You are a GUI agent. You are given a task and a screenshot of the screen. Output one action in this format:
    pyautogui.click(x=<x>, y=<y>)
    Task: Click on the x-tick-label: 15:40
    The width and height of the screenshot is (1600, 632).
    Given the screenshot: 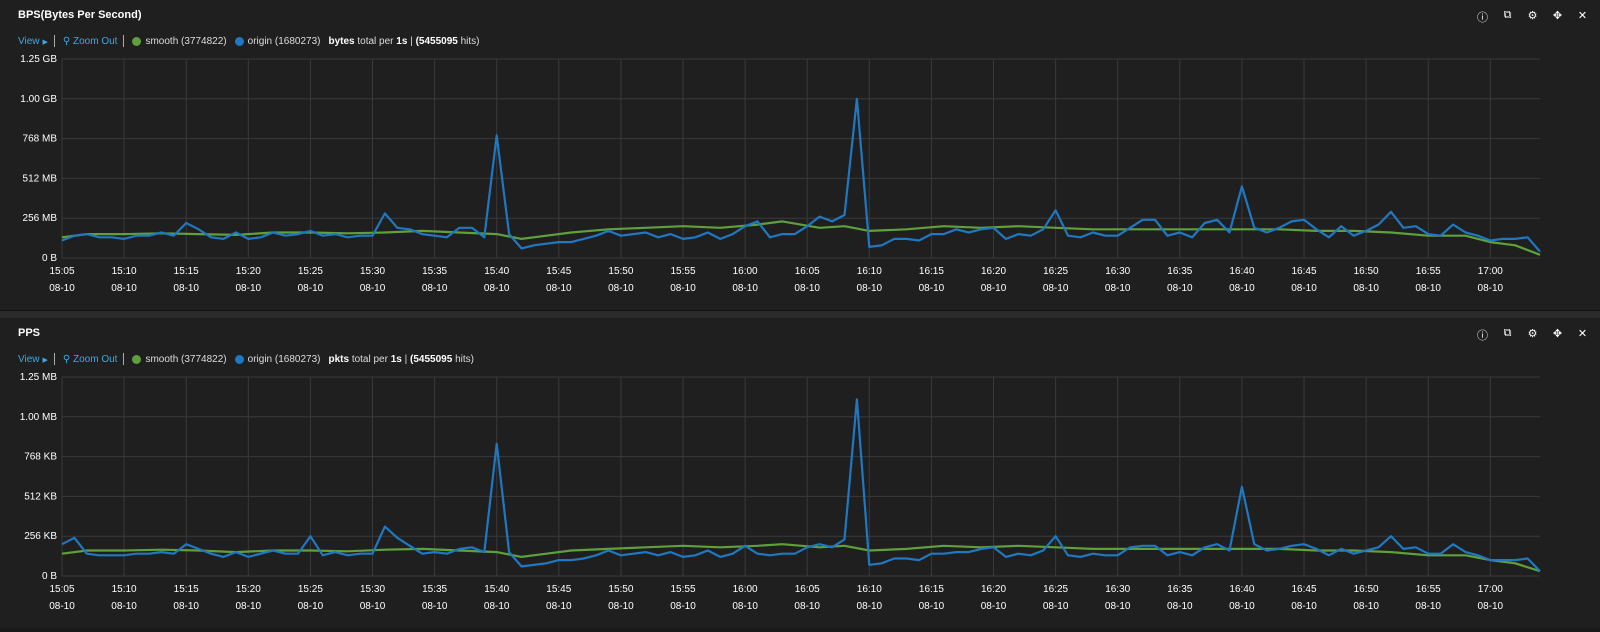 What is the action you would take?
    pyautogui.click(x=496, y=271)
    